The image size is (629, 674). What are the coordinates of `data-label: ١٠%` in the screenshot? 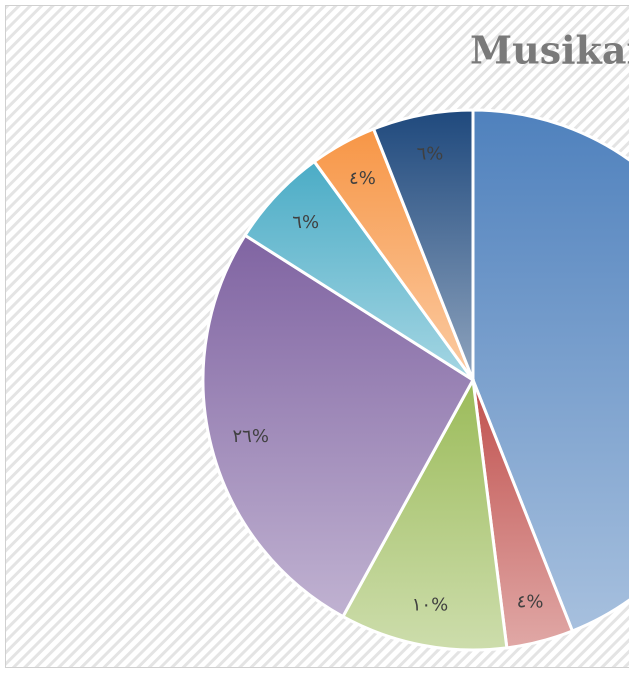 It's located at (430, 604).